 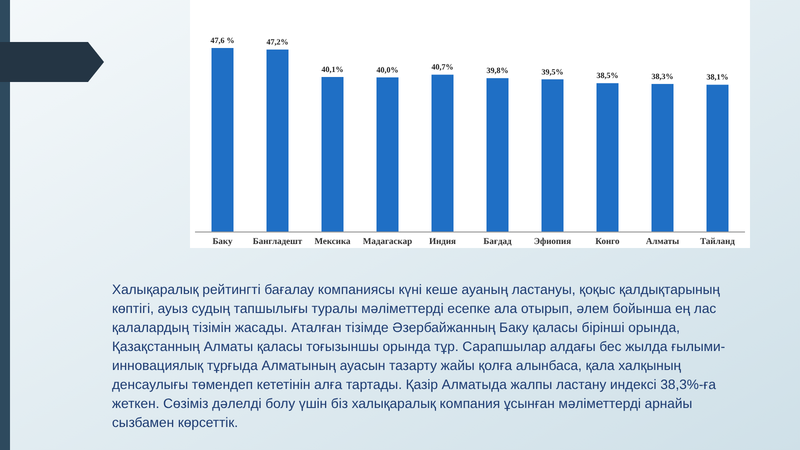 I want to click on x-tick-label: Мадагаскар, so click(x=387, y=241).